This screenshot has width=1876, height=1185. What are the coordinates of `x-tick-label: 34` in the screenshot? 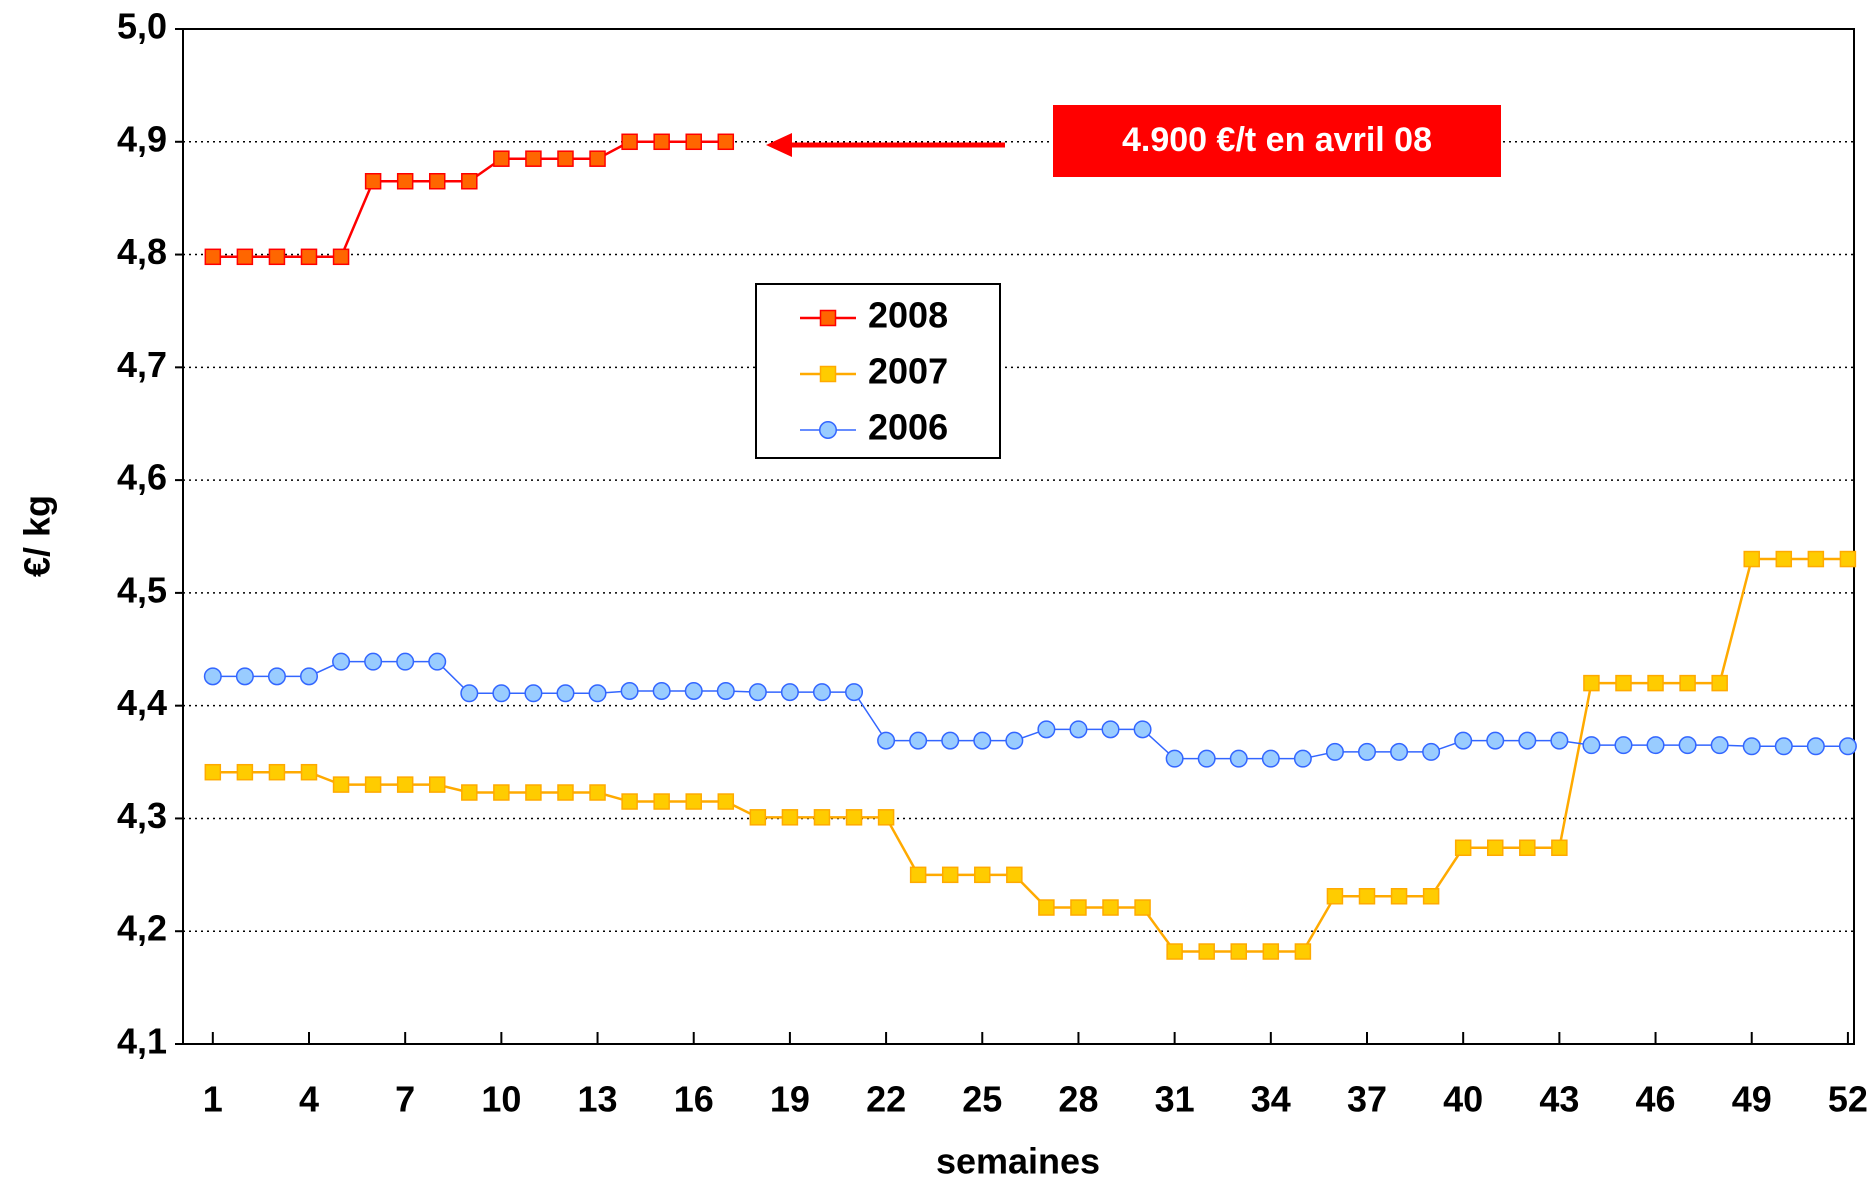 It's located at (1271, 1099).